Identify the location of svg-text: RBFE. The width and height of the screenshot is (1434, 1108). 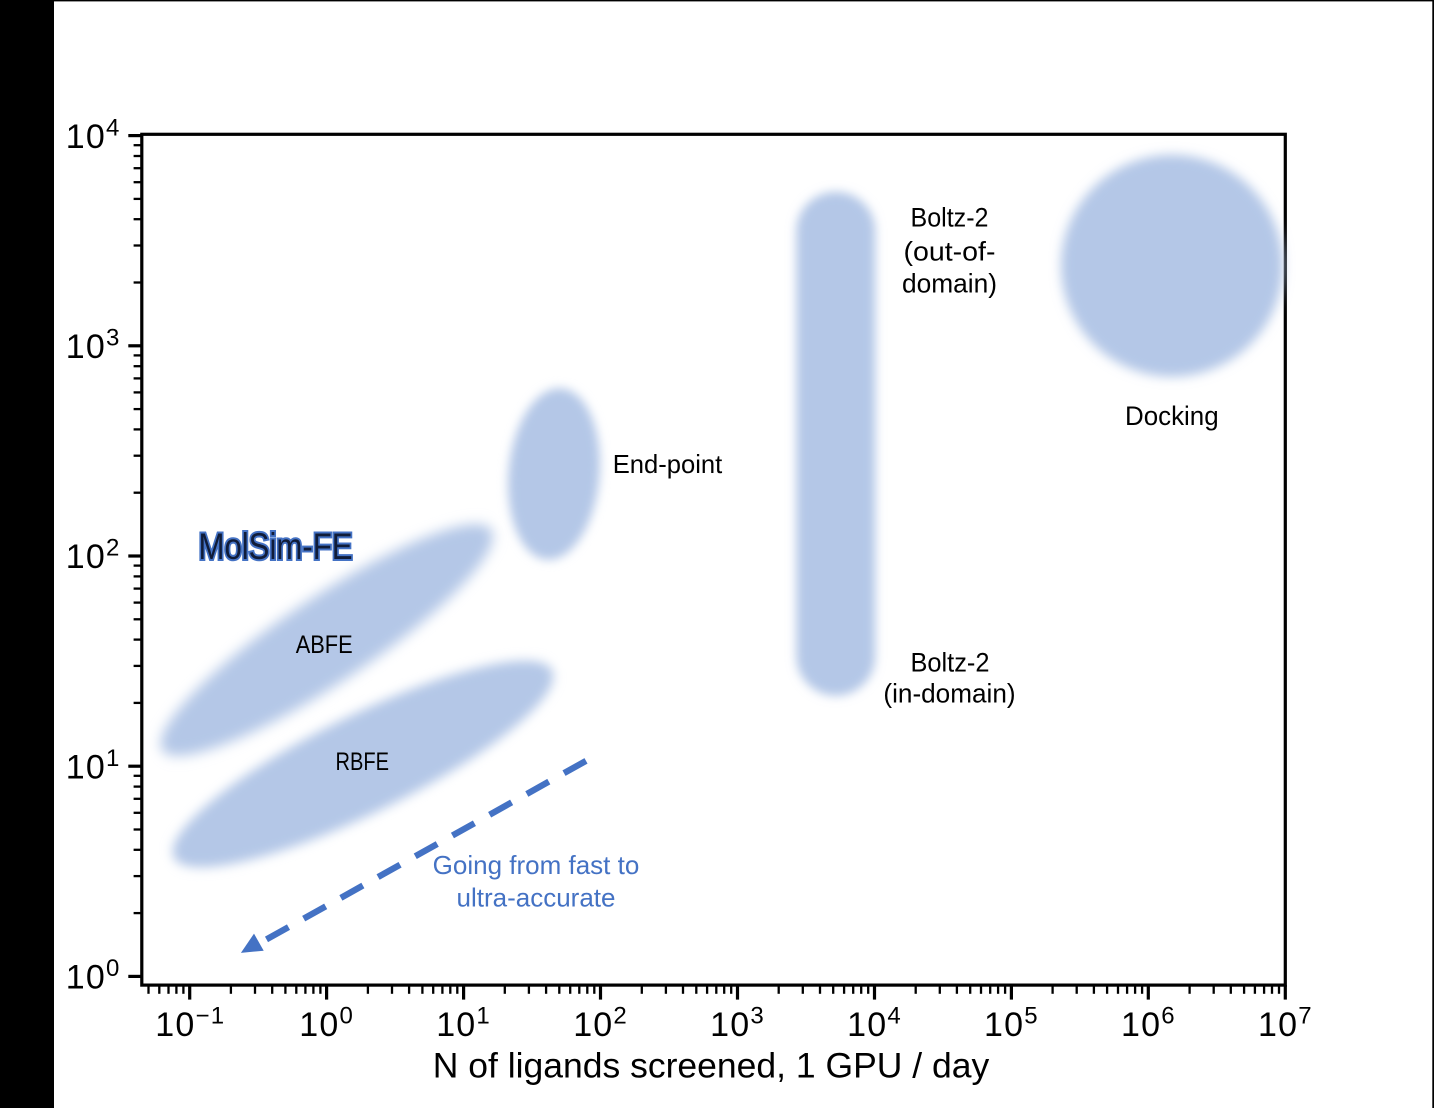
(363, 762).